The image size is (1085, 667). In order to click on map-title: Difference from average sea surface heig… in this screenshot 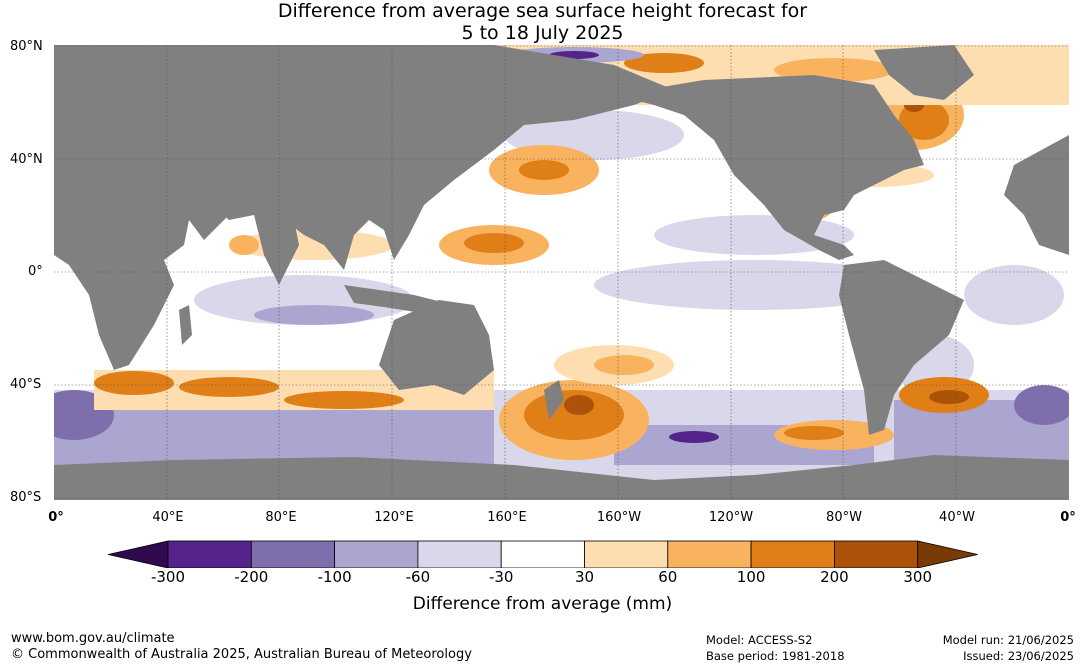, I will do `click(542, 22)`.